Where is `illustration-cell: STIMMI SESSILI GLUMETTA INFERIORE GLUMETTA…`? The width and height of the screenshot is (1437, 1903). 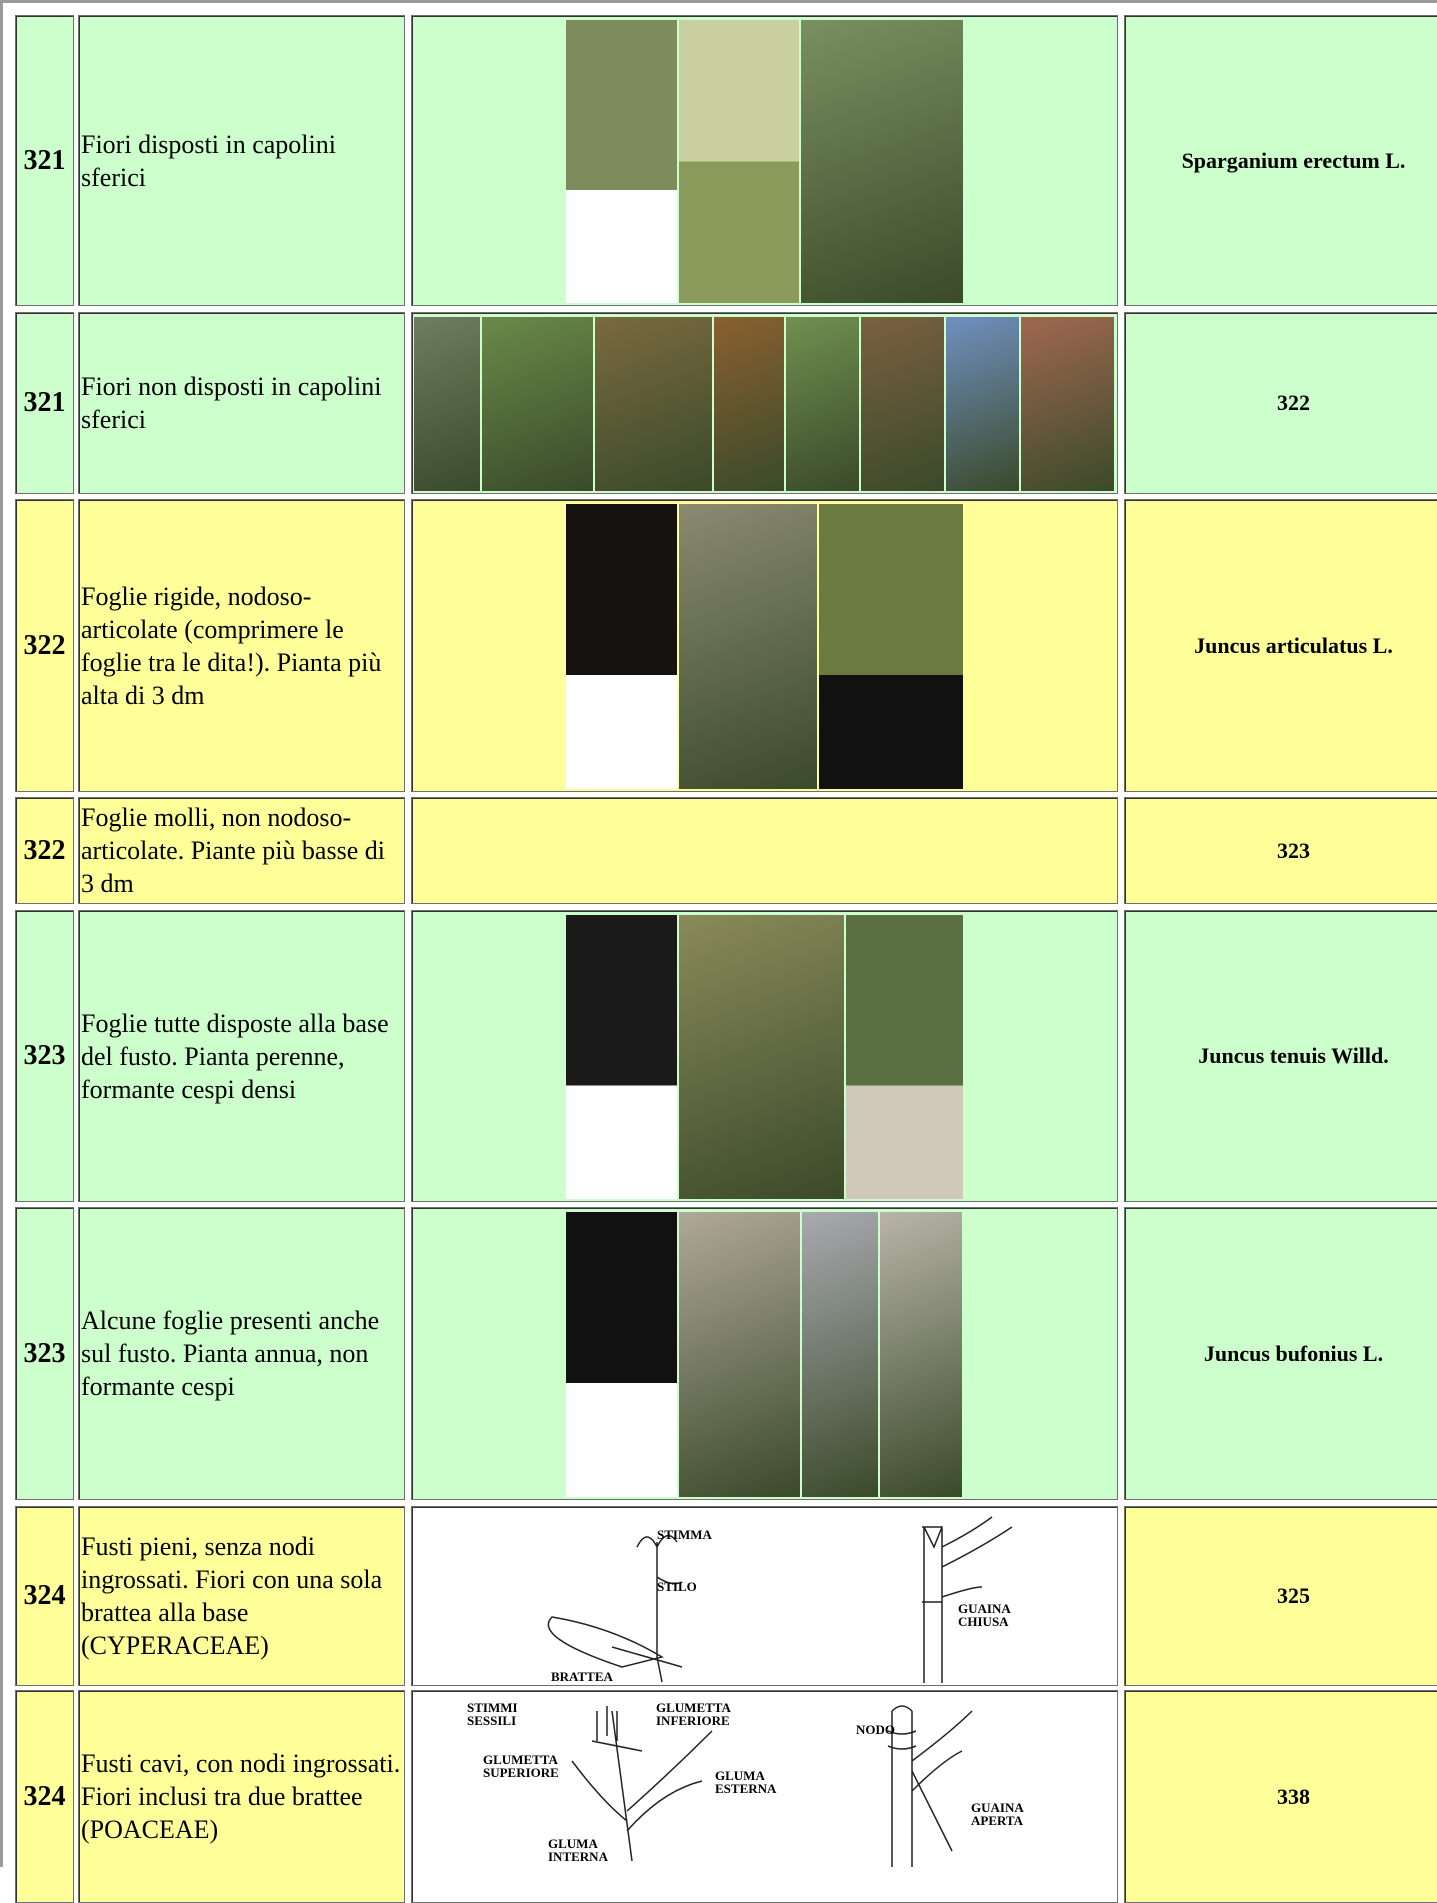 illustration-cell: STIMMI SESSILI GLUMETTA INFERIORE GLUMETTA… is located at coordinates (764, 1796).